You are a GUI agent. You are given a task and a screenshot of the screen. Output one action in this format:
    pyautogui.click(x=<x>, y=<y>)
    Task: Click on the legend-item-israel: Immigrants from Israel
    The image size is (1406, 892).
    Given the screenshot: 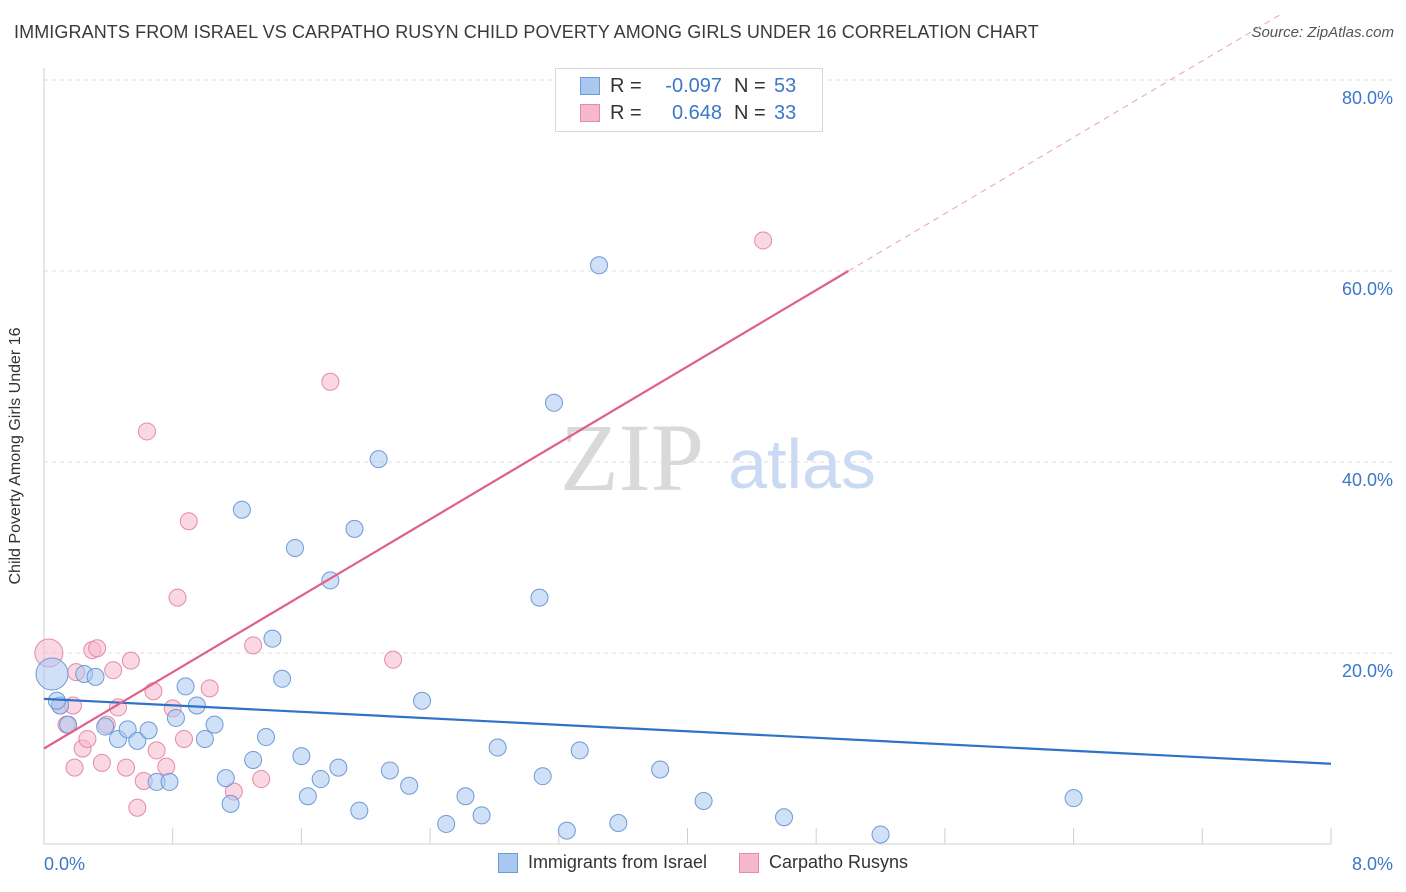 What is the action you would take?
    pyautogui.click(x=602, y=862)
    